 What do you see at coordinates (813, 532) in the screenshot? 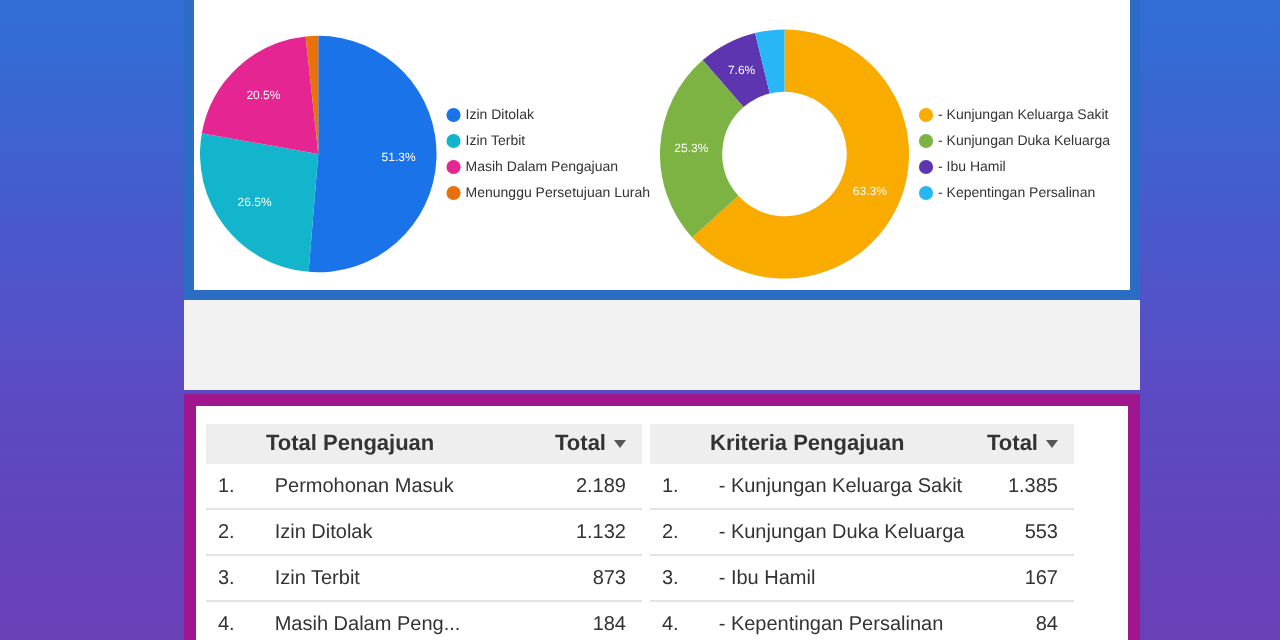
I see `text: 2. - Kunjungan Duka Keluarga` at bounding box center [813, 532].